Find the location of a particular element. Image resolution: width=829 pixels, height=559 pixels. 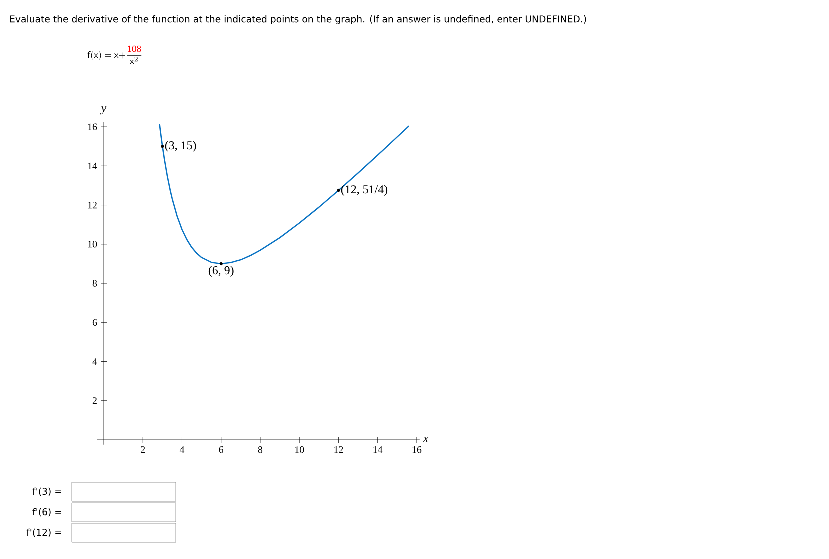

y-tick-label: 2 is located at coordinates (94, 401).